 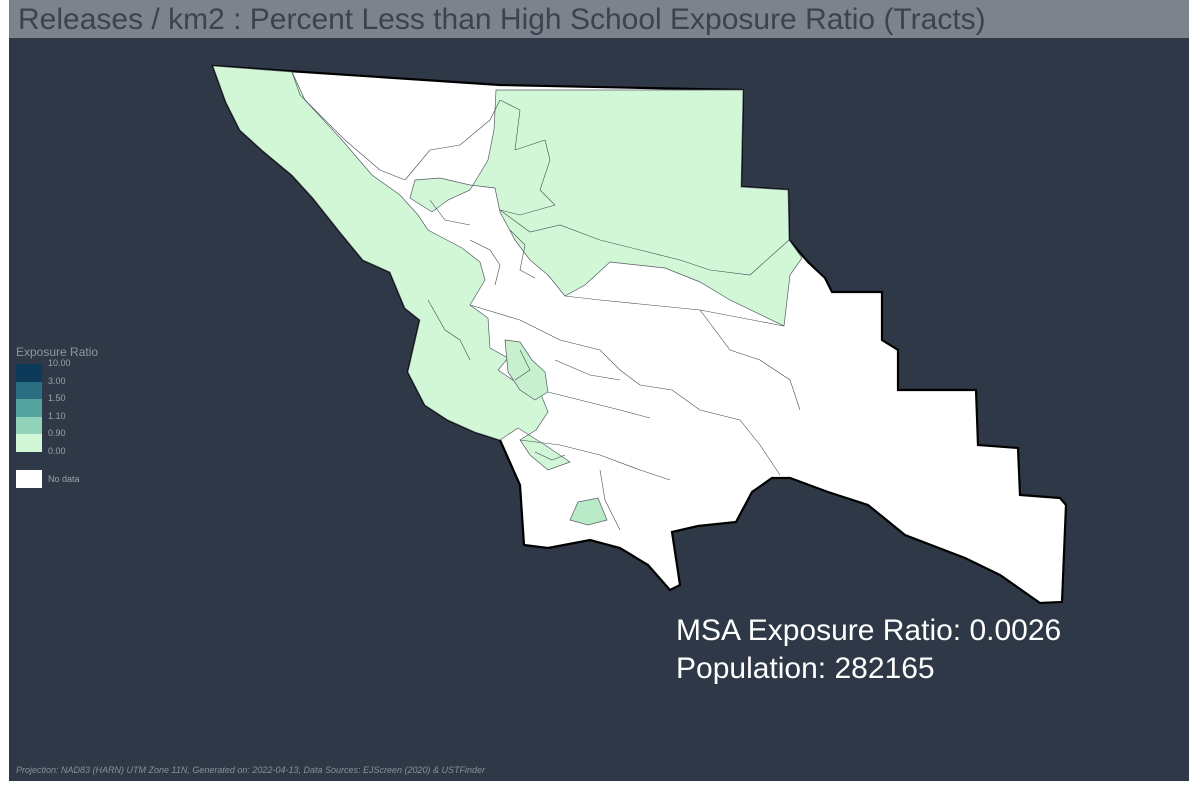 What do you see at coordinates (76, 387) in the screenshot?
I see `legend-class: 3.00` at bounding box center [76, 387].